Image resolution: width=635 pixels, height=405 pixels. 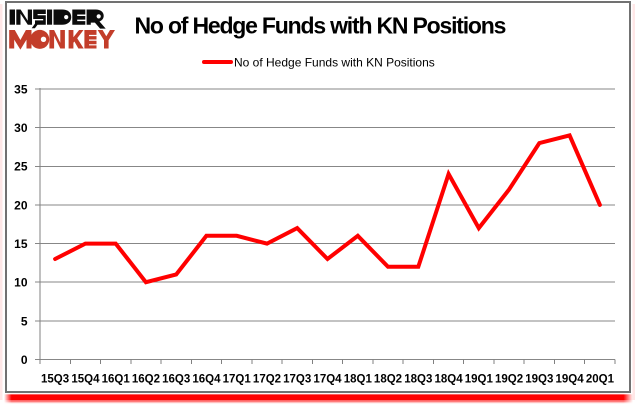 What do you see at coordinates (570, 380) in the screenshot?
I see `svg-text: 19Q4` at bounding box center [570, 380].